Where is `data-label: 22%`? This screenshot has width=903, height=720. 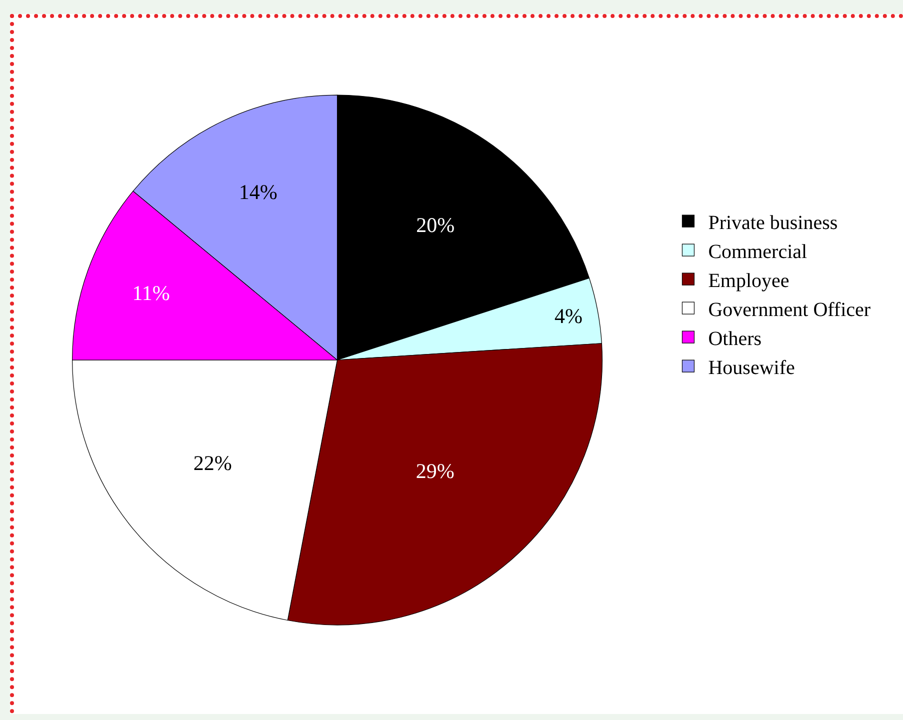 data-label: 22% is located at coordinates (212, 463).